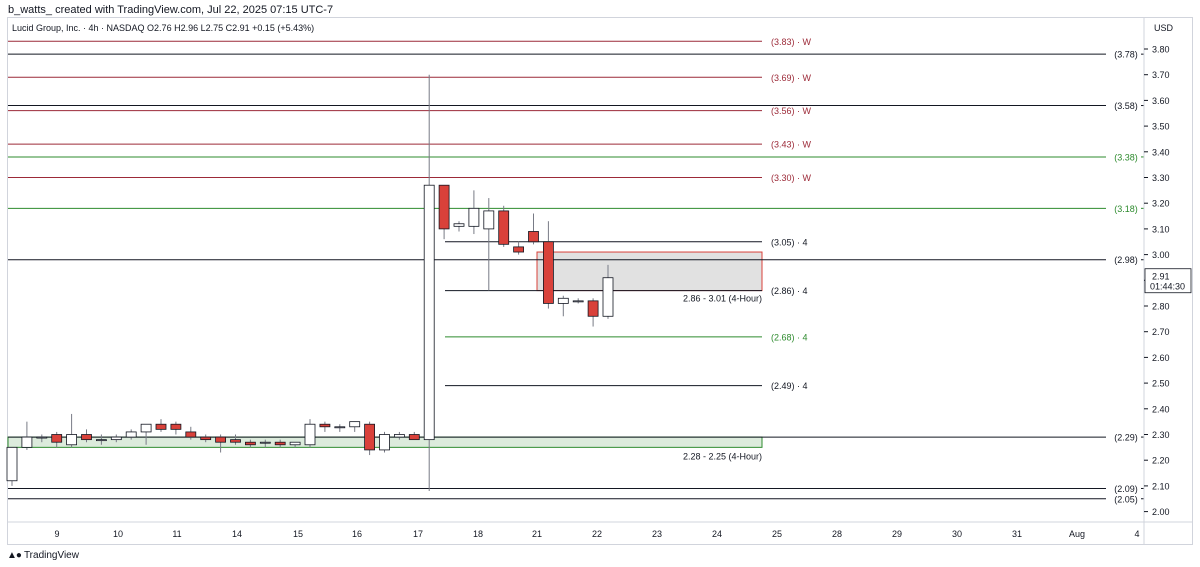 Image resolution: width=1200 pixels, height=567 pixels. What do you see at coordinates (298, 534) in the screenshot?
I see `x-tick-label: 15` at bounding box center [298, 534].